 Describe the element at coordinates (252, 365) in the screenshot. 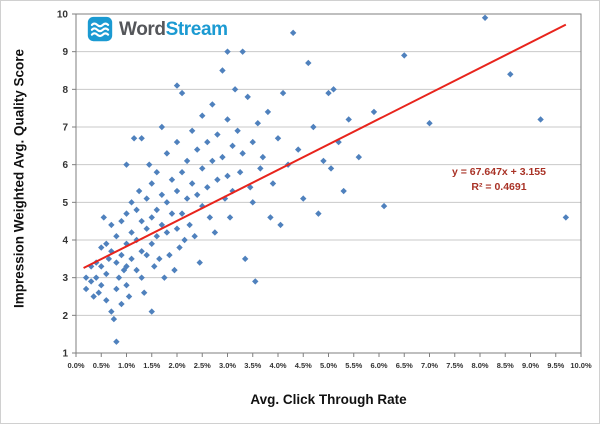

I see `x-tick-label: 3.5%` at that location.